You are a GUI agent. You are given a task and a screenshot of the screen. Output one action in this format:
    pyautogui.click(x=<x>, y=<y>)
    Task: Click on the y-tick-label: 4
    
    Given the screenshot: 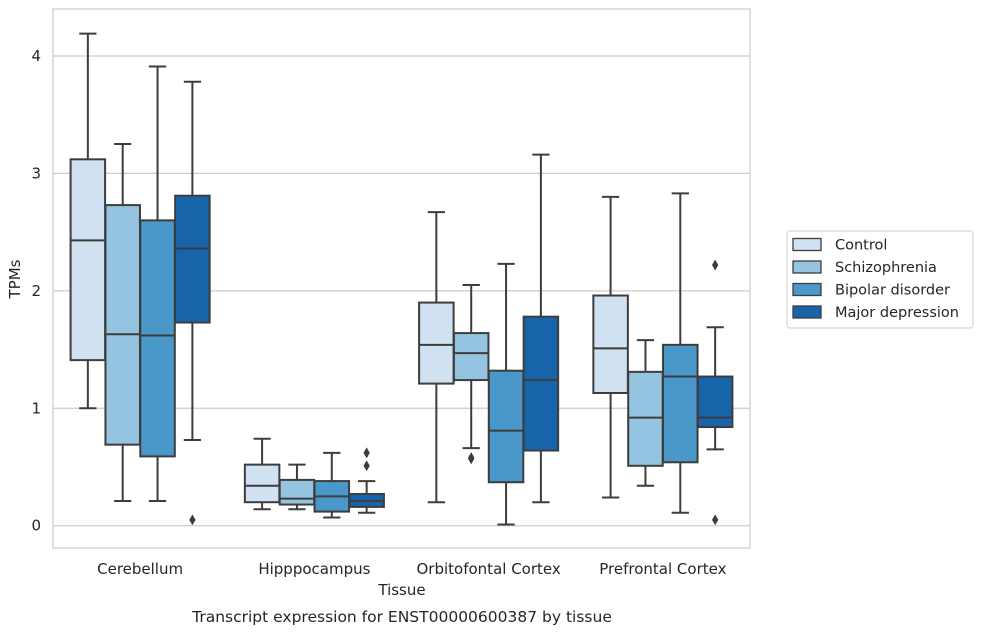 What is the action you would take?
    pyautogui.click(x=36, y=56)
    